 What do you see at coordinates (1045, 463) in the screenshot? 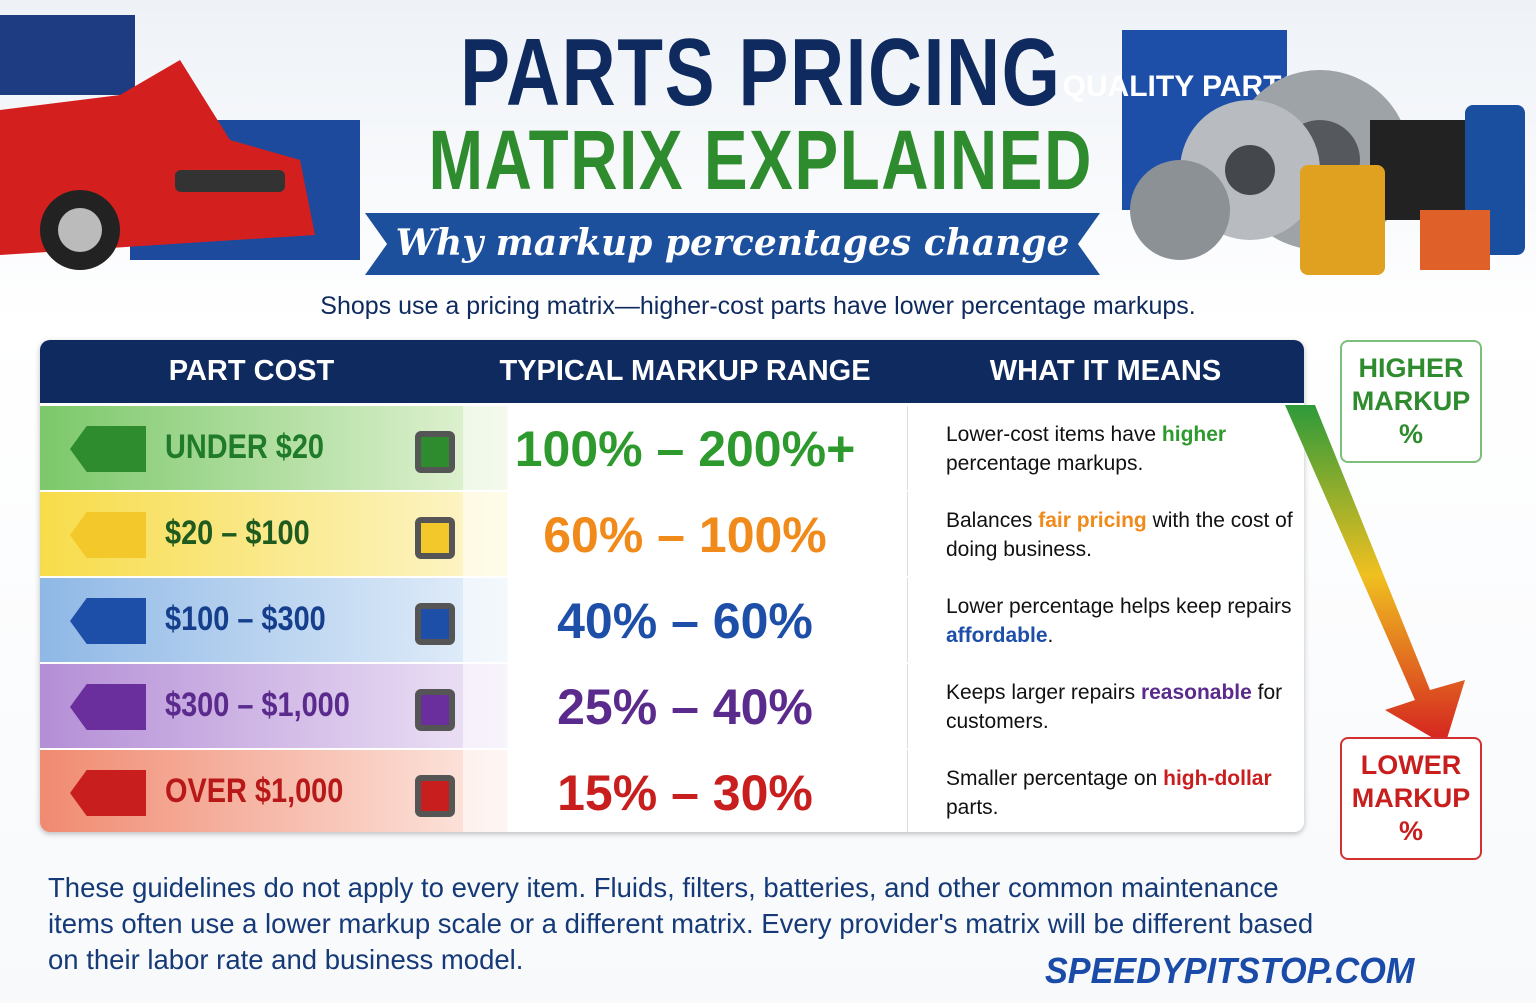
I see `meaning-part: percentage markups.` at bounding box center [1045, 463].